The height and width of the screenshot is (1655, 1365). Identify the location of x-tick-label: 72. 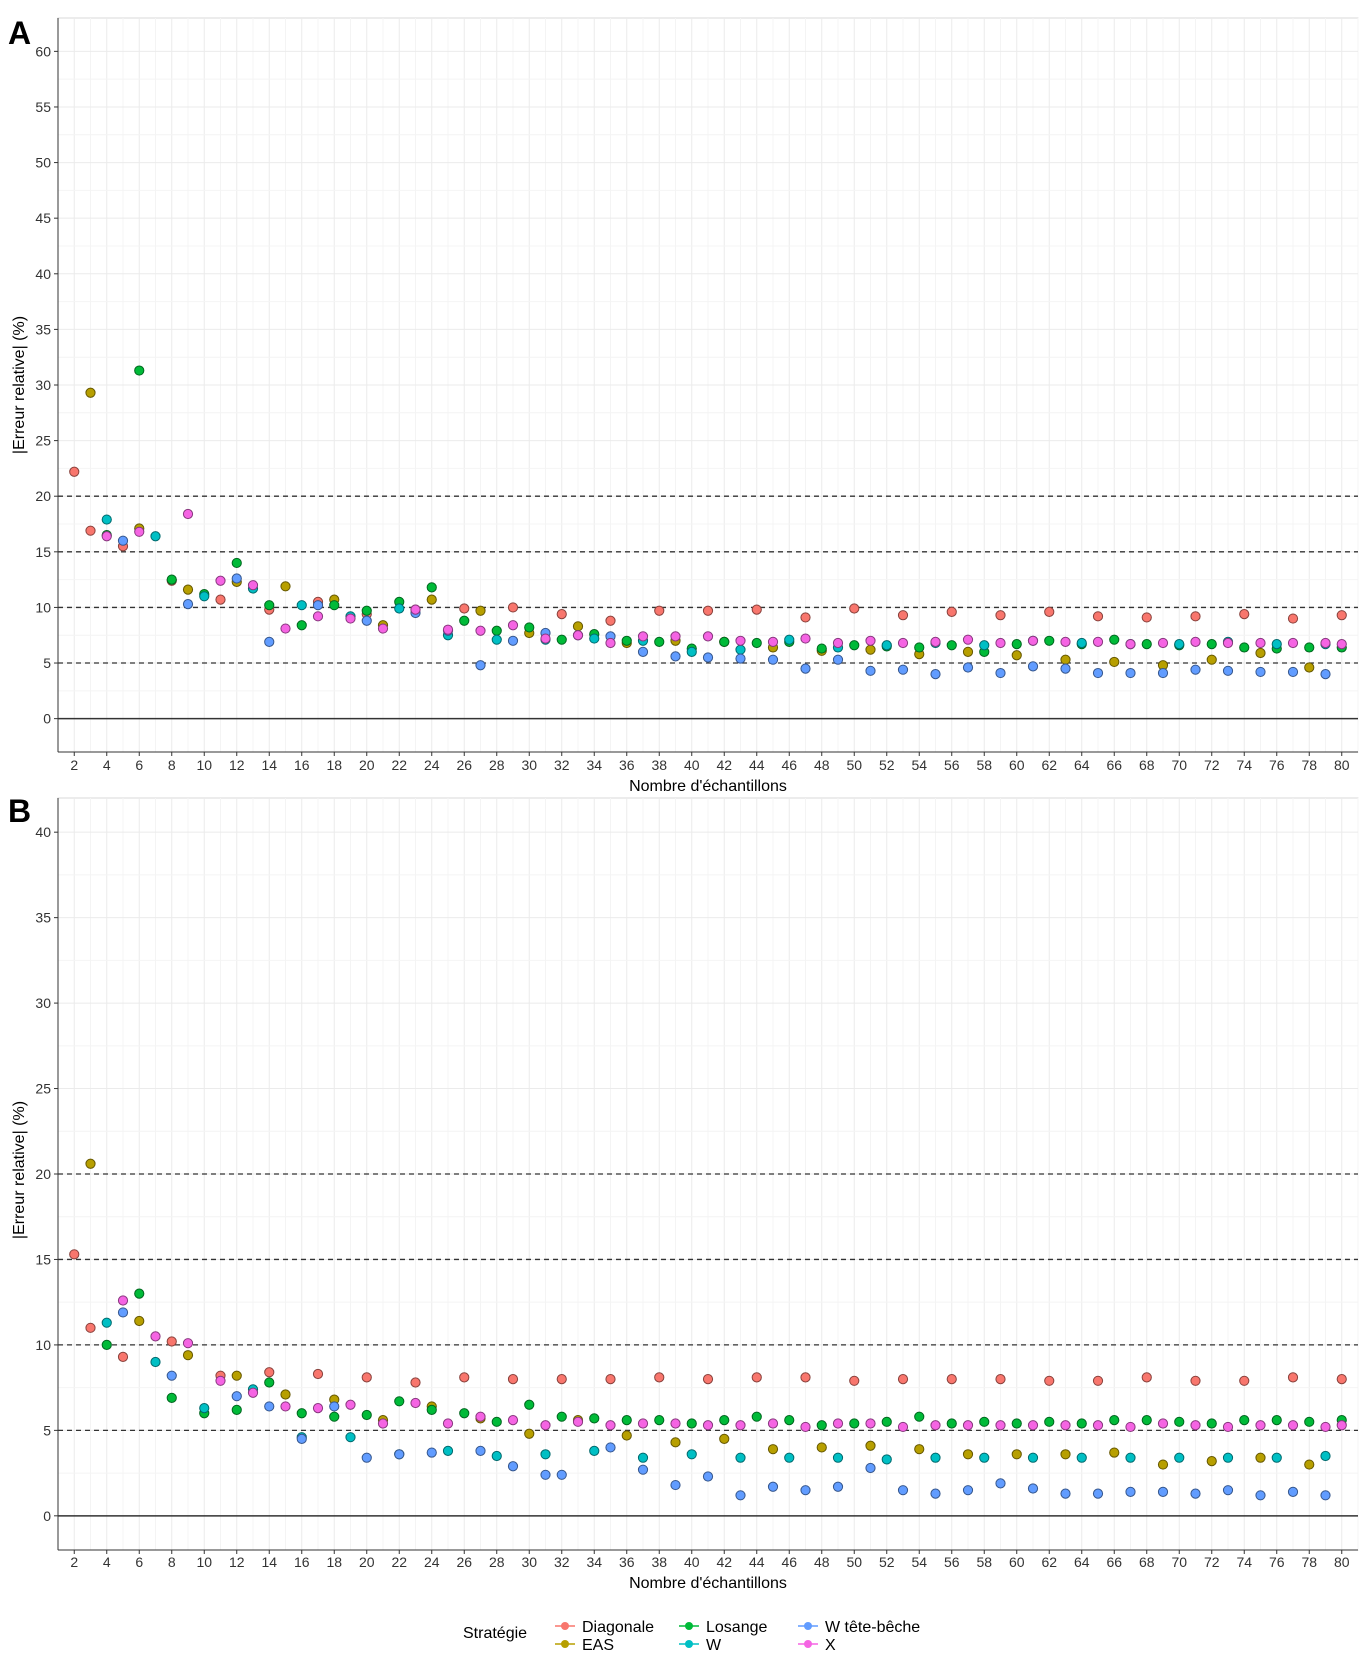
(1212, 765).